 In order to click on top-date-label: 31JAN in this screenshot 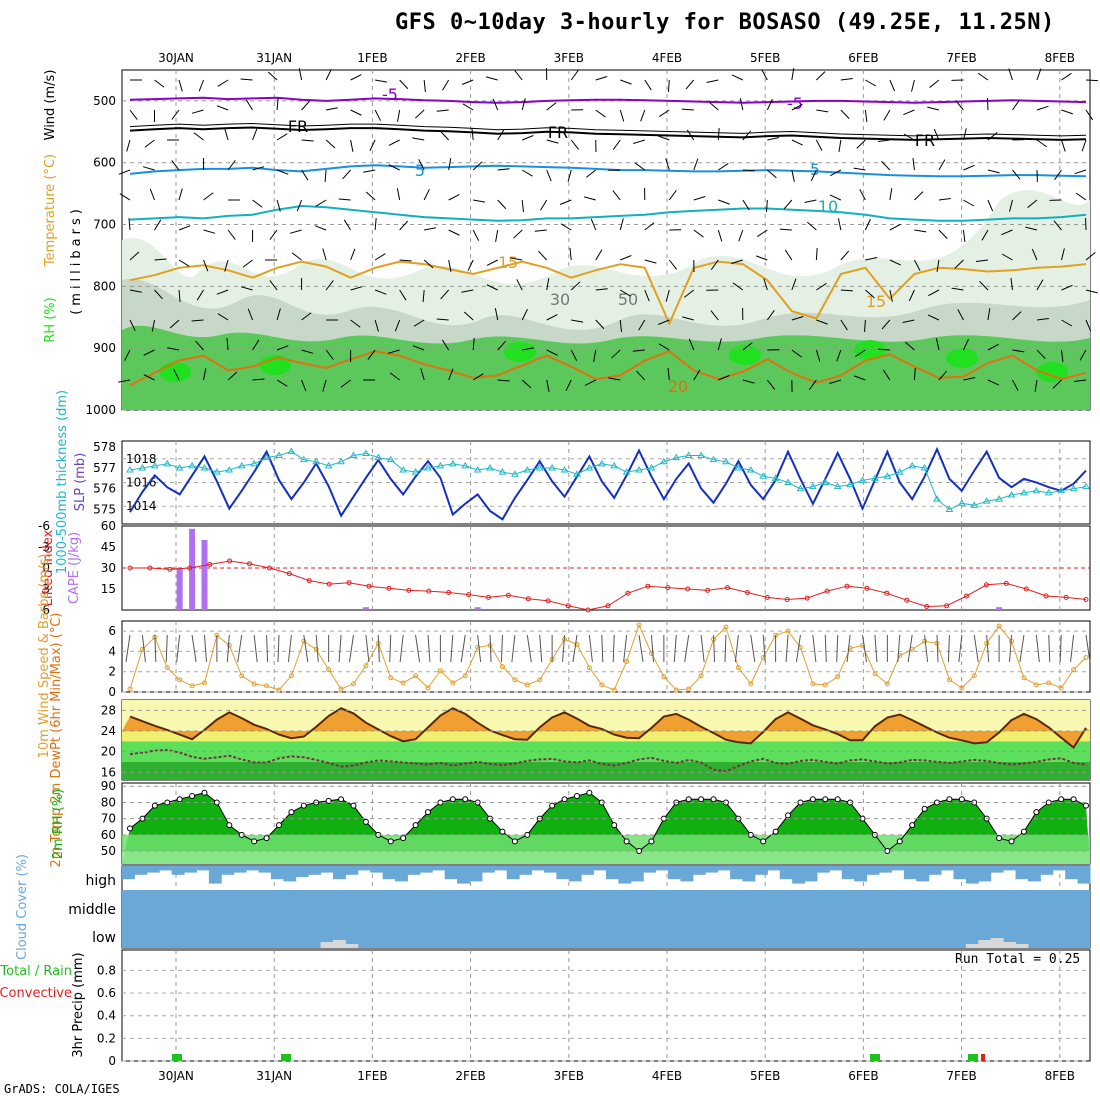, I will do `click(274, 58)`.